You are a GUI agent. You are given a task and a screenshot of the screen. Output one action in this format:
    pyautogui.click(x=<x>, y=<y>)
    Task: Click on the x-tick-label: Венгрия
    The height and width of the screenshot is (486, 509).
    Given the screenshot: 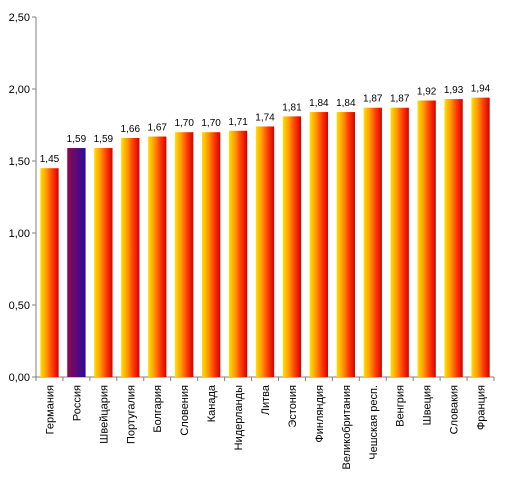 What is the action you would take?
    pyautogui.click(x=401, y=406)
    